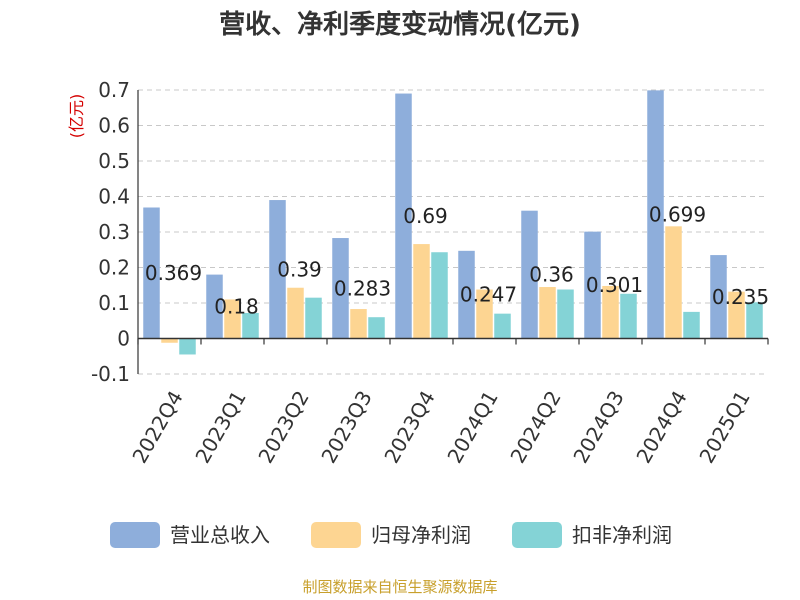  Describe the element at coordinates (551, 275) in the screenshot. I see `data-label: 0.36` at that location.